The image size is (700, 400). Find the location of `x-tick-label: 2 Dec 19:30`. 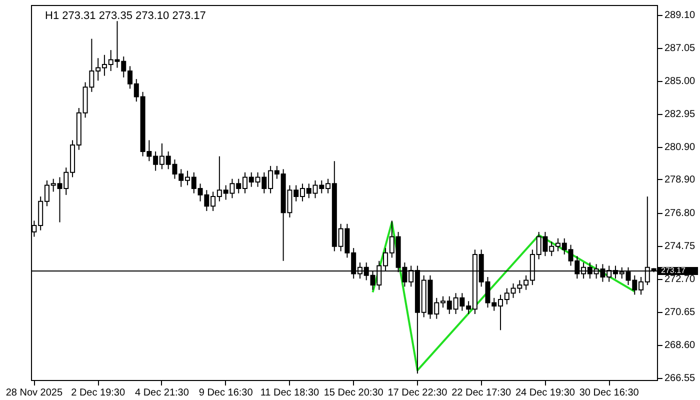

x-tick-label: 2 Dec 19:30 is located at coordinates (98, 393).